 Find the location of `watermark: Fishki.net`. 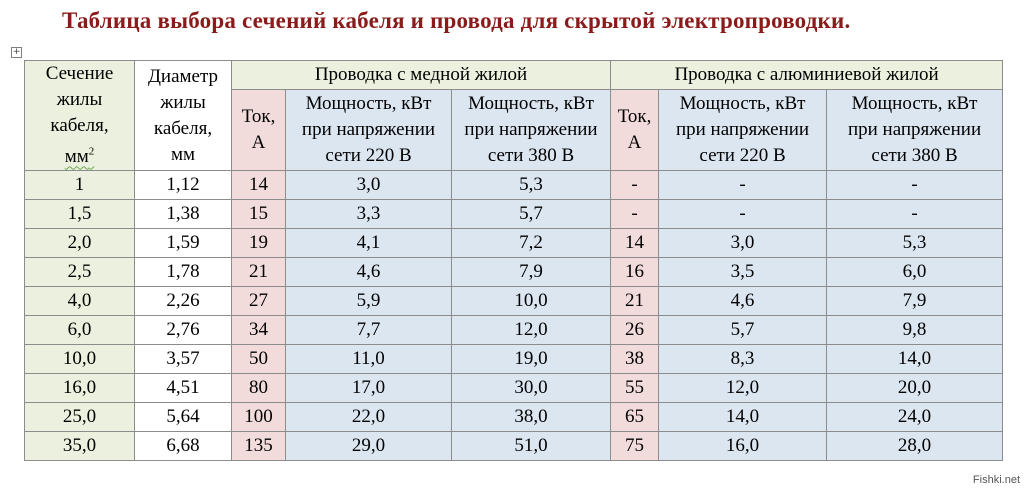

watermark: Fishki.net is located at coordinates (996, 480).